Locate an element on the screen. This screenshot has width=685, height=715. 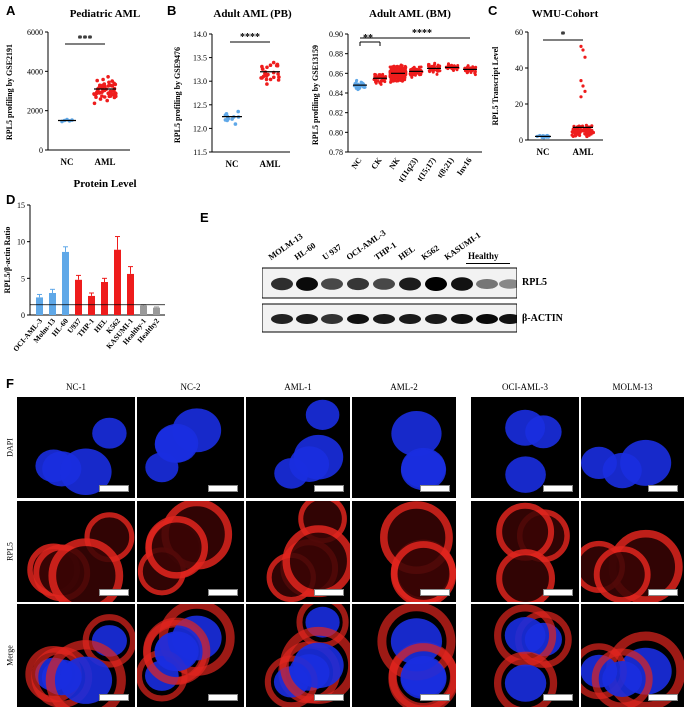
y-tick-label: 0.88 is located at coordinates (336, 54).